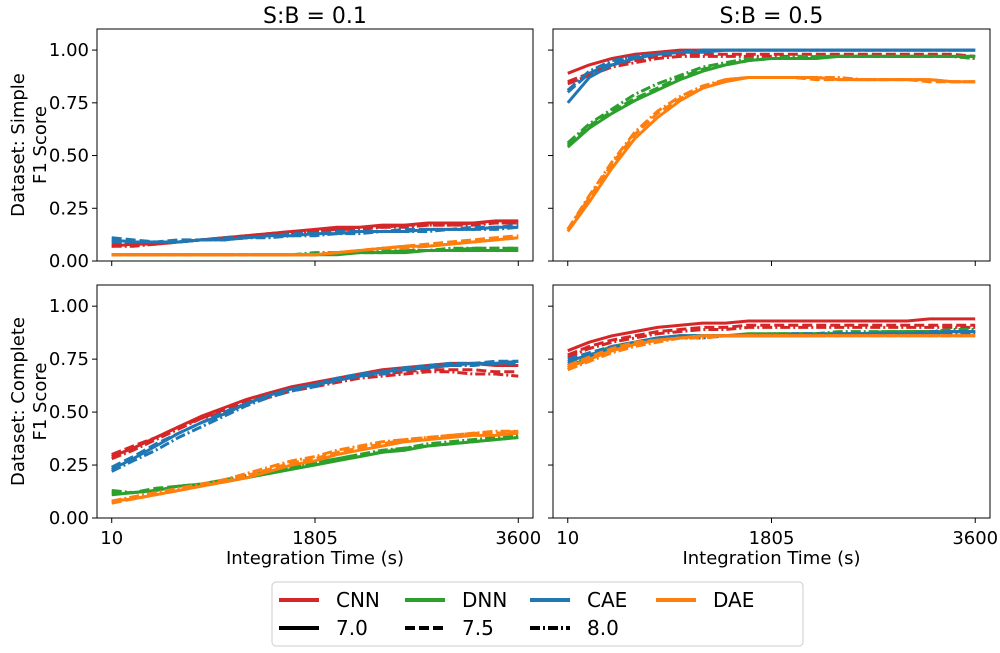 Image resolution: width=1000 pixels, height=653 pixels. Describe the element at coordinates (456, 600) in the screenshot. I see `legend-entry-dnn: DNN` at that location.